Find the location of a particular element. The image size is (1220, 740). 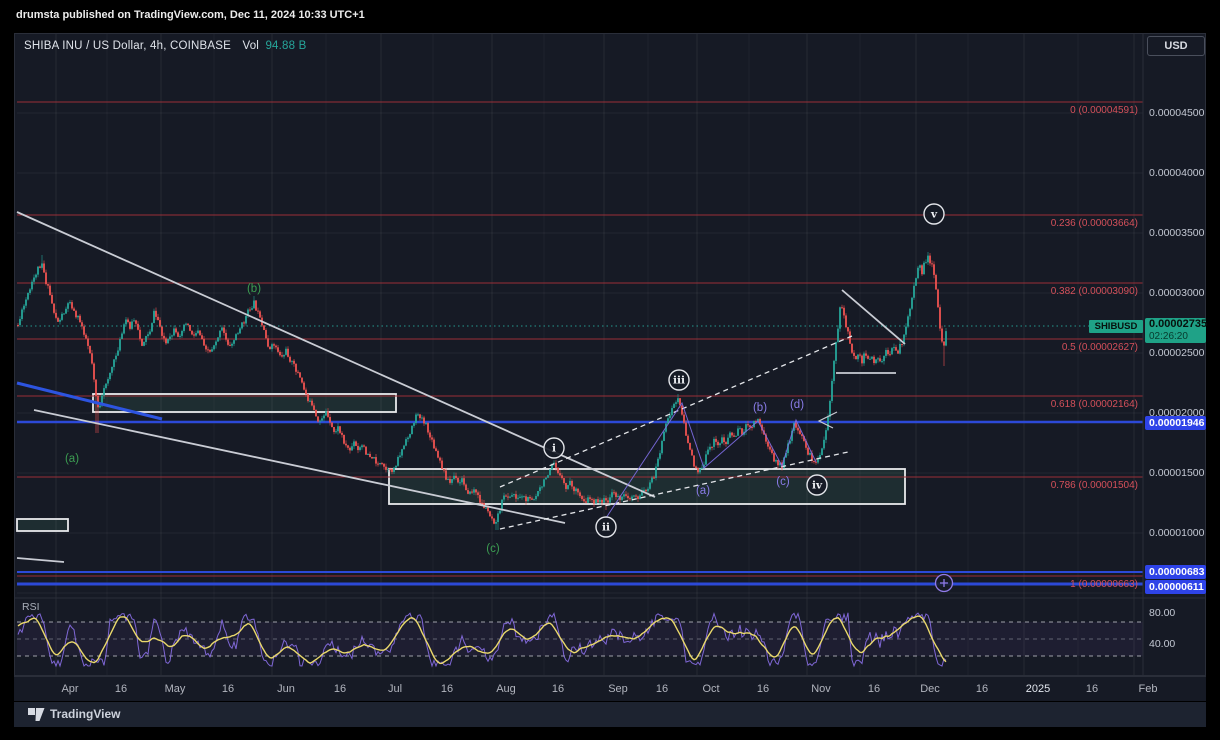

fib-level-label: 0.5 (0.00002627) is located at coordinates (1099, 347).